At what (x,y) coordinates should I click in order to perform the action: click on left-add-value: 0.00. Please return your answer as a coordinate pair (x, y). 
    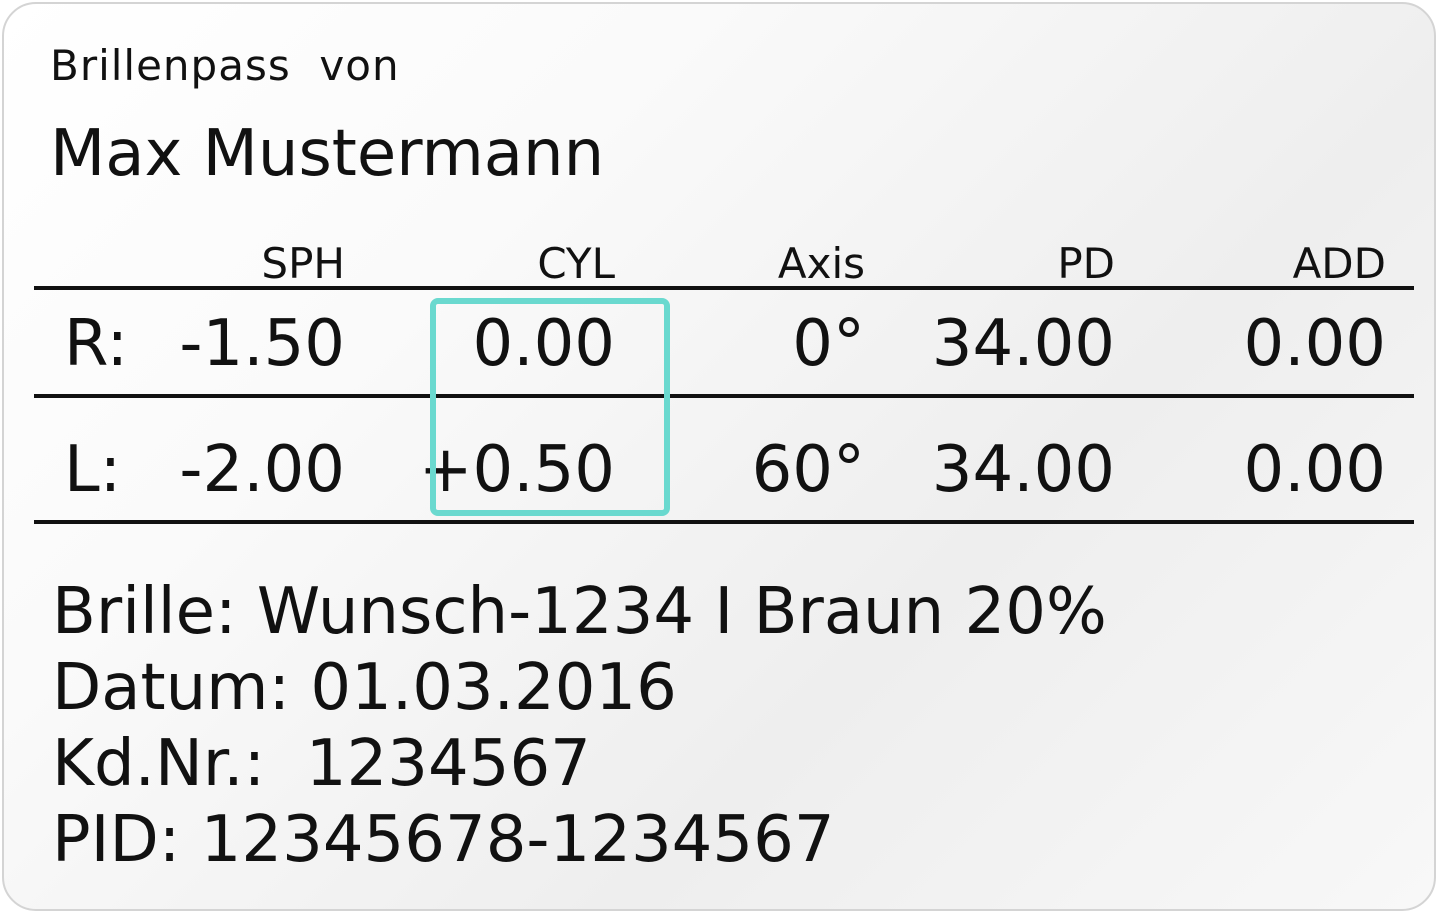
    Looking at the image, I should click on (1315, 470).